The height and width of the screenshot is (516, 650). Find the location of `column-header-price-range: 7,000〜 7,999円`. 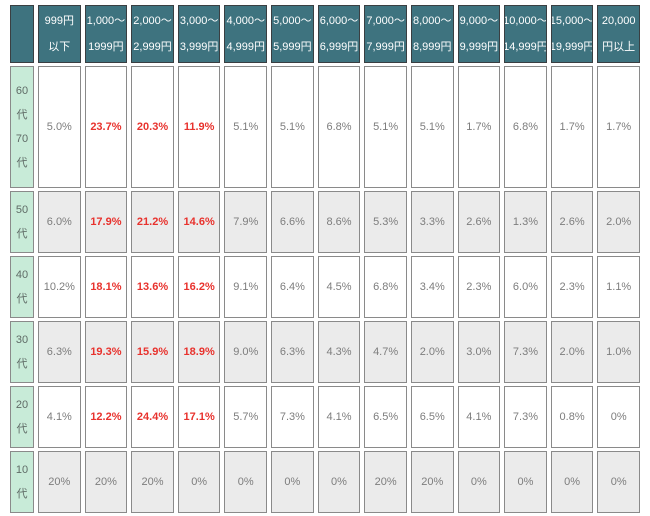

column-header-price-range: 7,000〜 7,999円 is located at coordinates (385, 34).